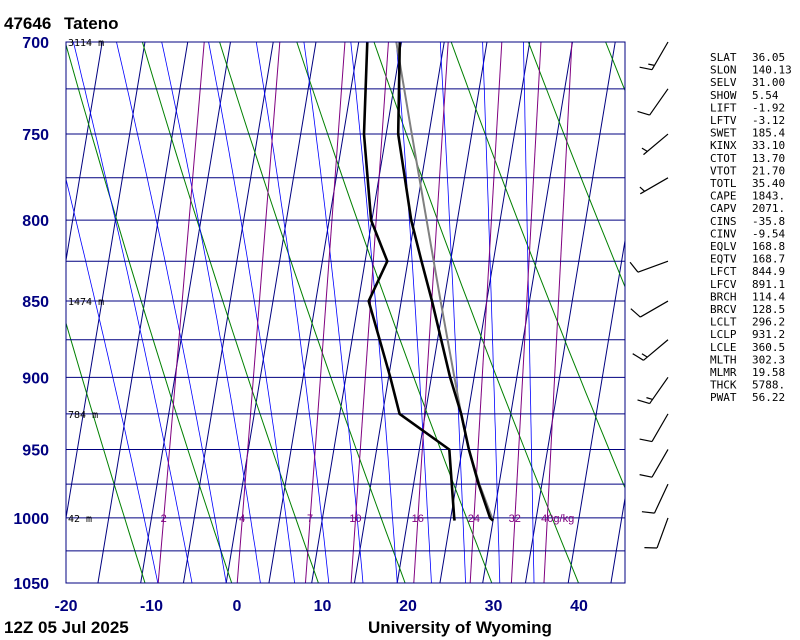 Image resolution: width=800 pixels, height=640 pixels. I want to click on index-value: 844.9, so click(768, 271).